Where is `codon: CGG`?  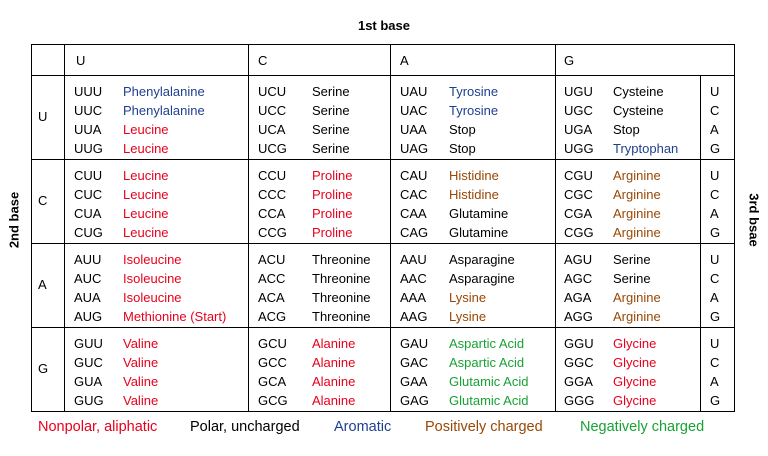 codon: CGG is located at coordinates (579, 232).